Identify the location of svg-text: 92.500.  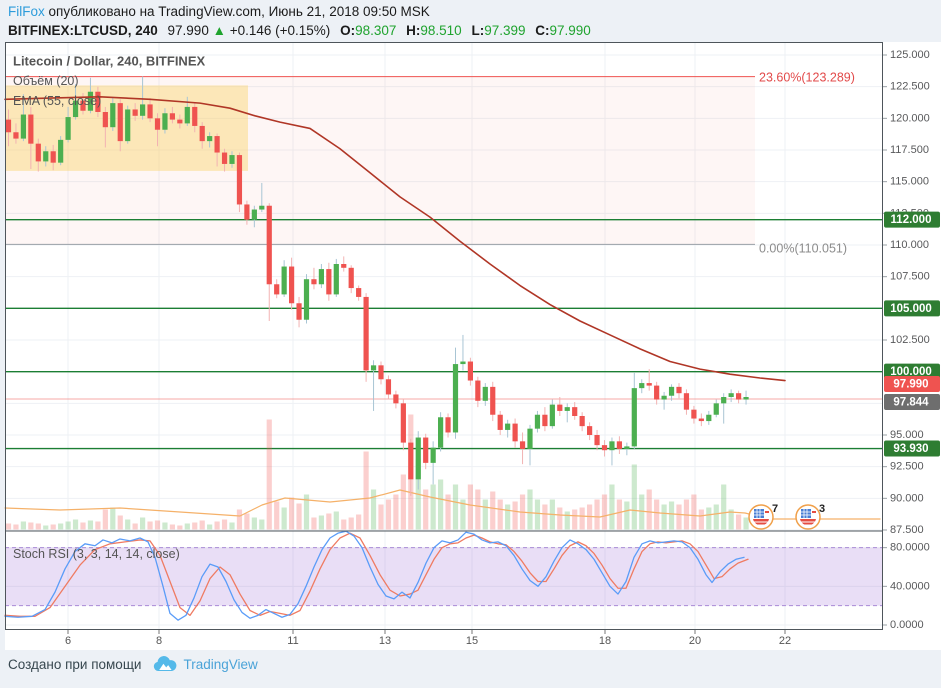
(907, 467).